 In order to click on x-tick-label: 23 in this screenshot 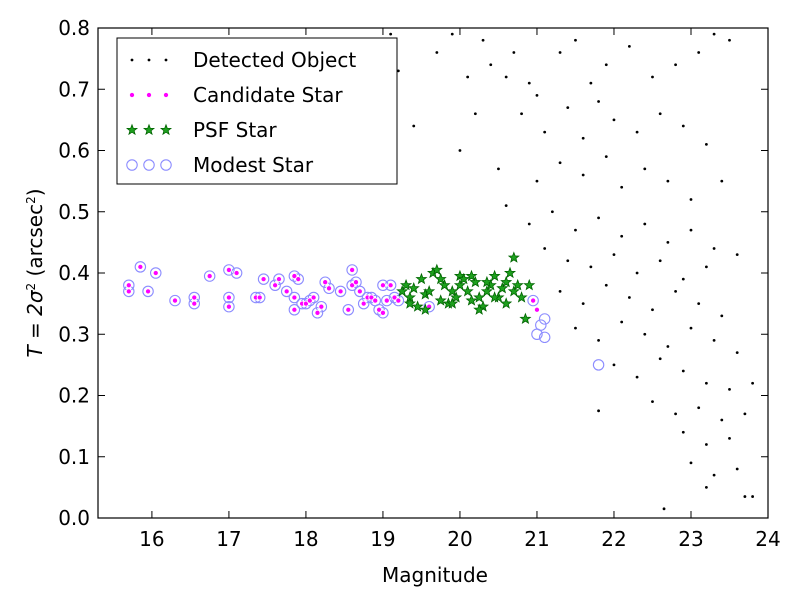, I will do `click(690, 539)`.